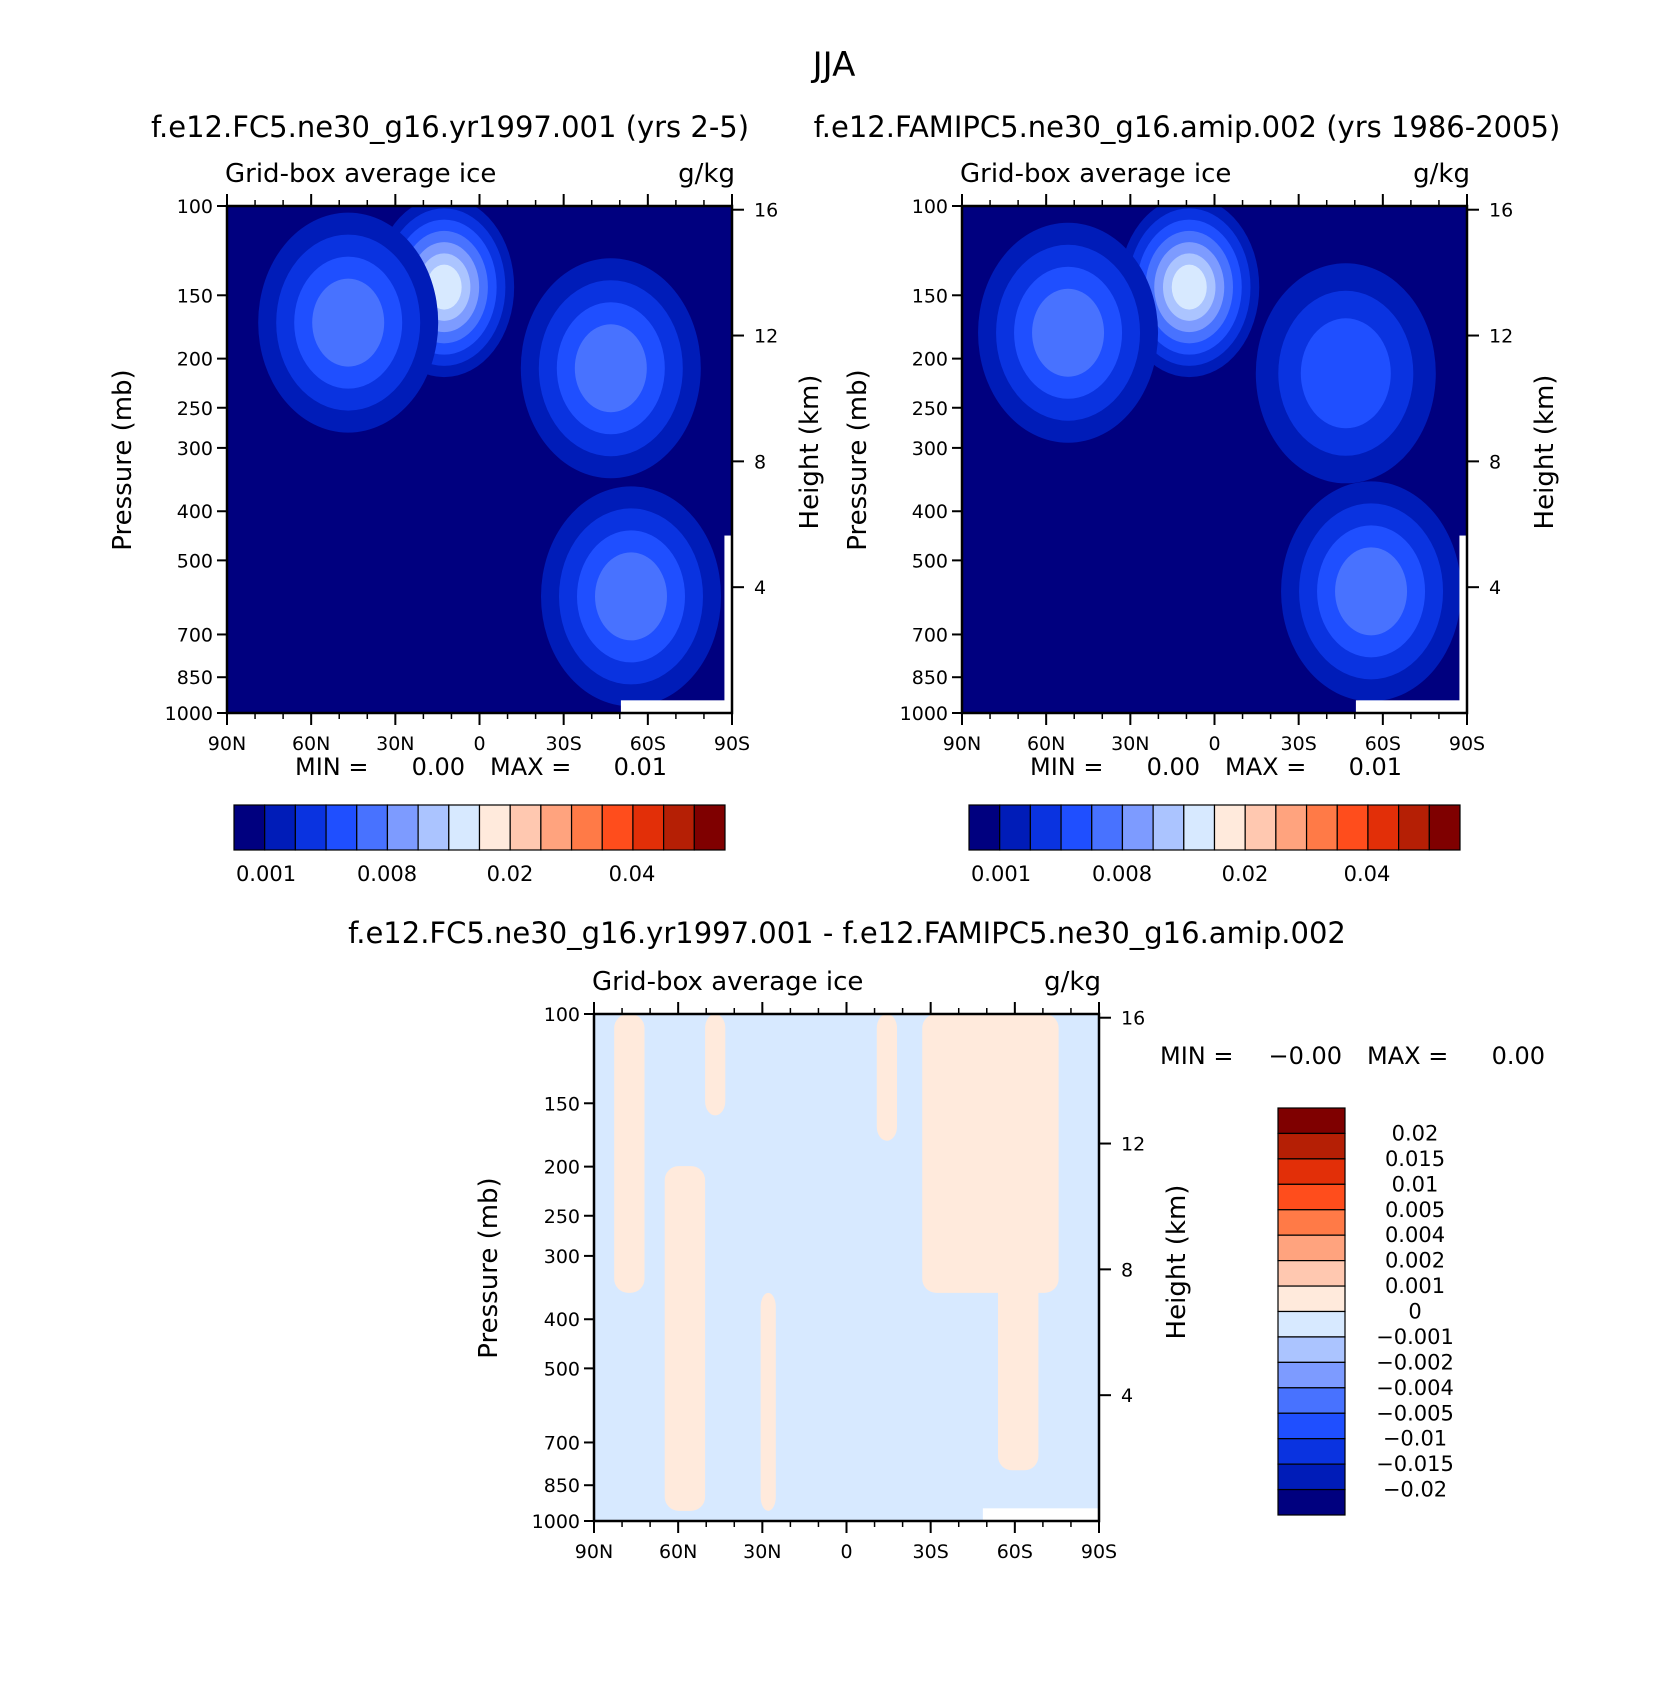 The height and width of the screenshot is (1699, 1669). I want to click on panel-2-max-value: 0.01, so click(1375, 767).